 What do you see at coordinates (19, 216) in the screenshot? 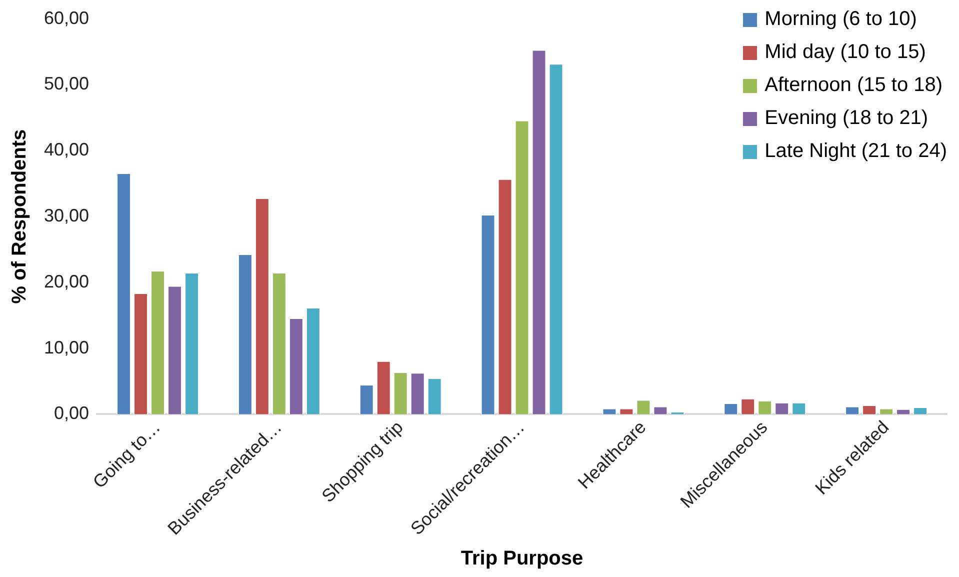
I see `y-axis-title: % of Respondents` at bounding box center [19, 216].